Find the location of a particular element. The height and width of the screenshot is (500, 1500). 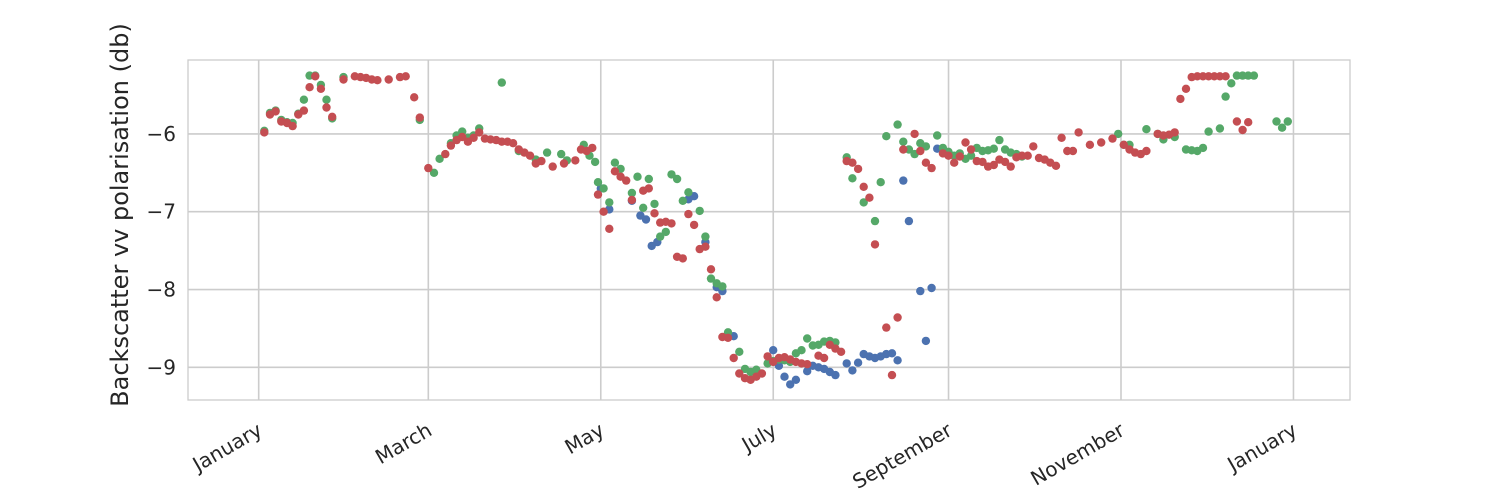

y-tick-label: −8 is located at coordinates (161, 290).